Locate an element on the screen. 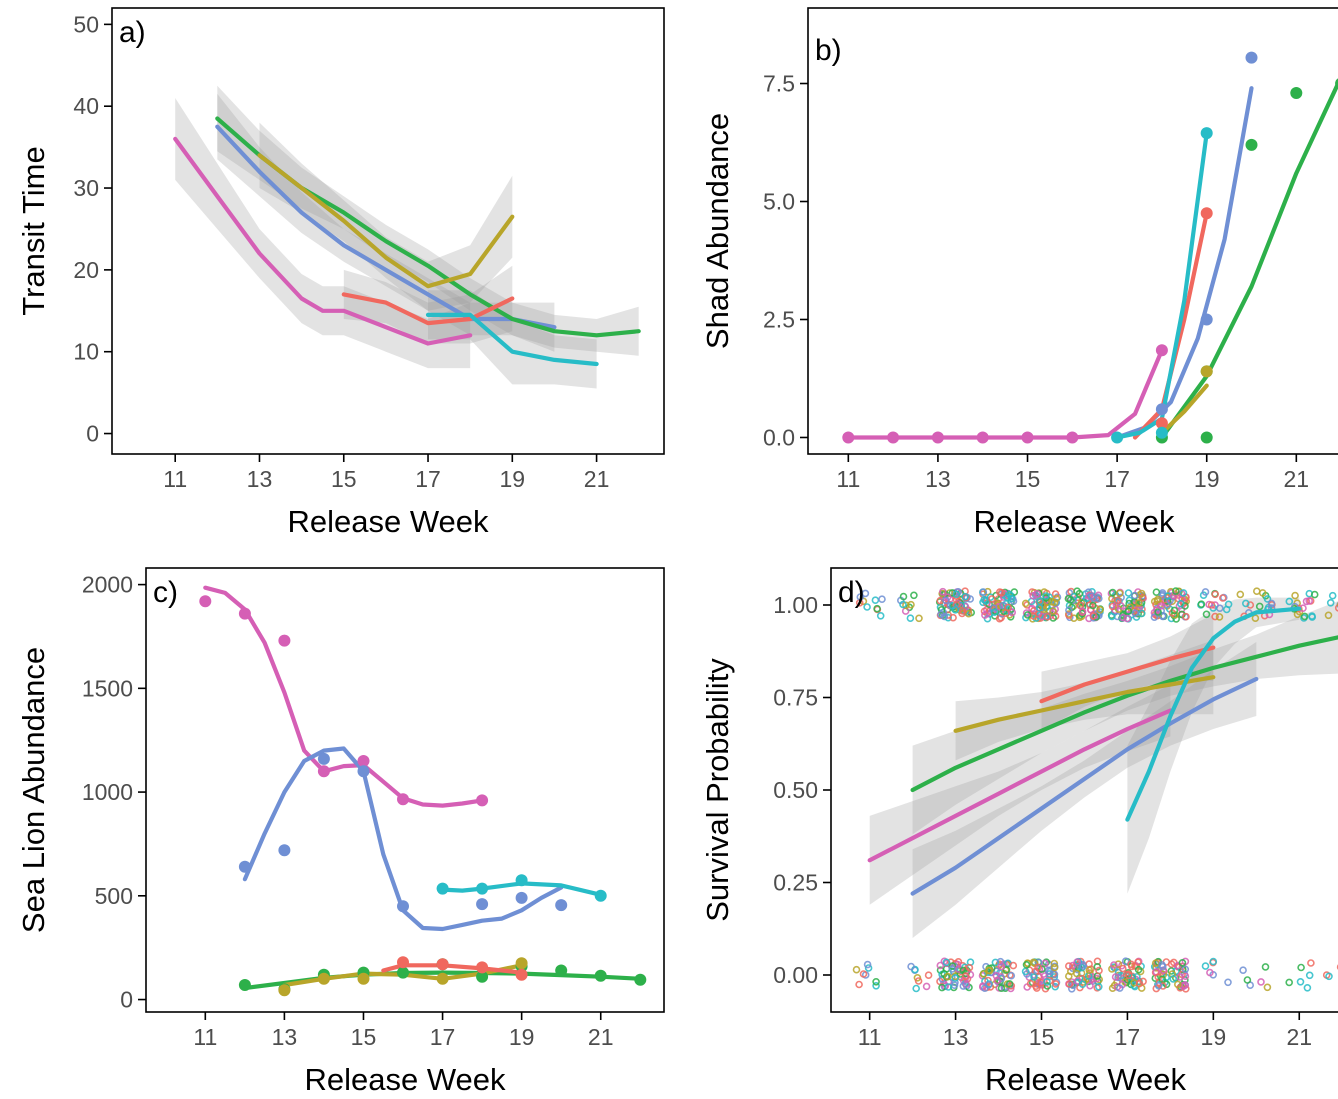 The width and height of the screenshot is (1338, 1099). y-tick-label: 0.50 is located at coordinates (795, 790).